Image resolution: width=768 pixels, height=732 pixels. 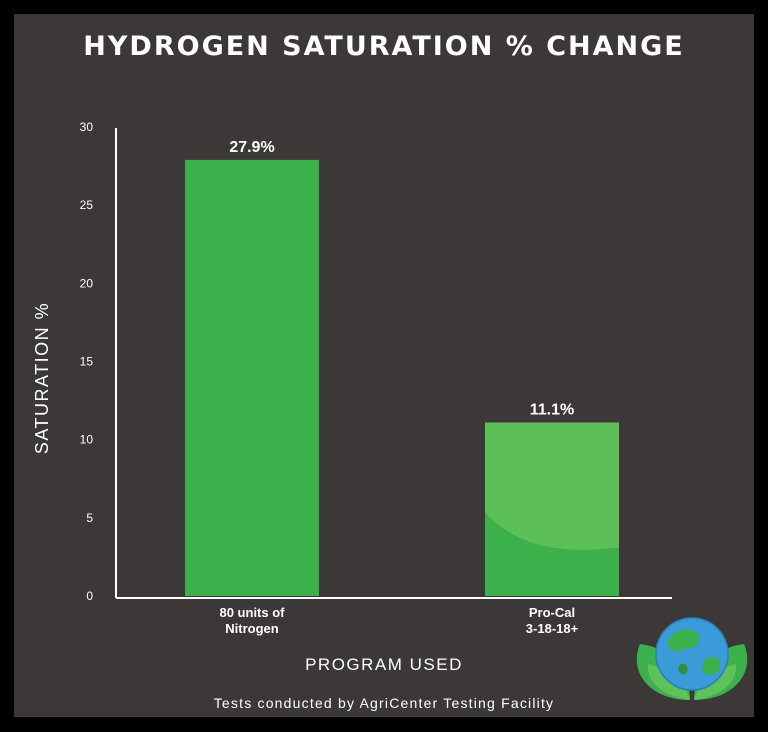 I want to click on y-axis-ticks: 0 5 10 15 20 25 30, so click(x=87, y=361).